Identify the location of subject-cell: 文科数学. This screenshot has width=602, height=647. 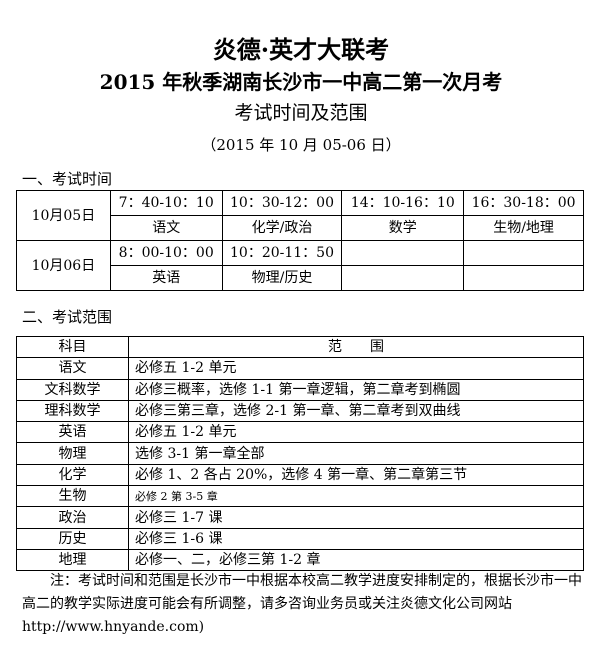
(72, 389).